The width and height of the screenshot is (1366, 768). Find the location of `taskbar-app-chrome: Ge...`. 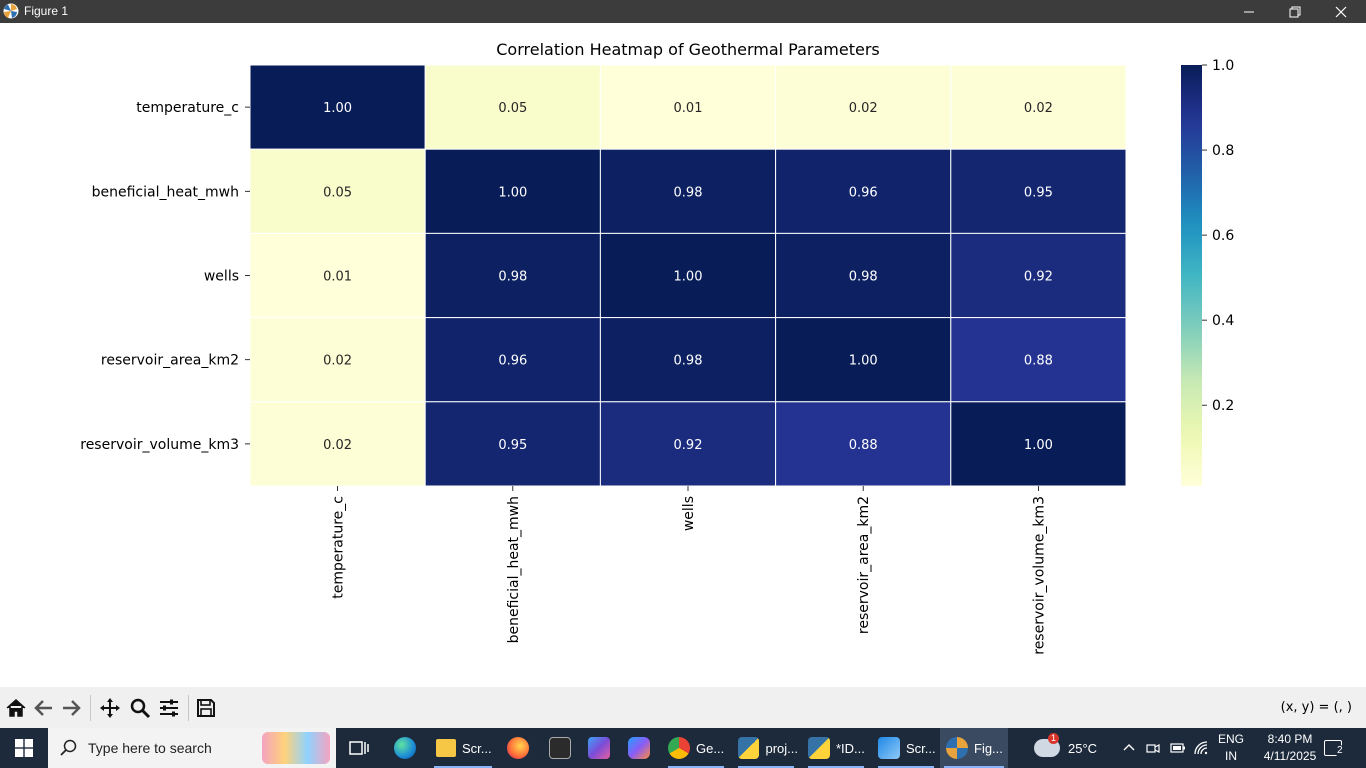

taskbar-app-chrome: Ge... is located at coordinates (696, 748).